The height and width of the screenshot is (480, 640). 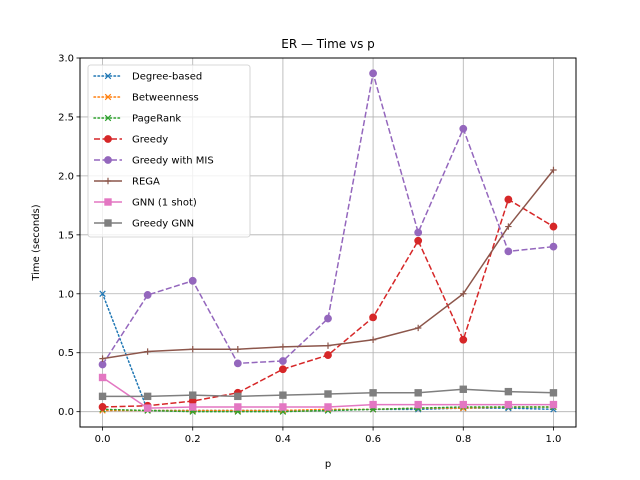 What do you see at coordinates (283, 439) in the screenshot?
I see `x-tick-label: 0.4` at bounding box center [283, 439].